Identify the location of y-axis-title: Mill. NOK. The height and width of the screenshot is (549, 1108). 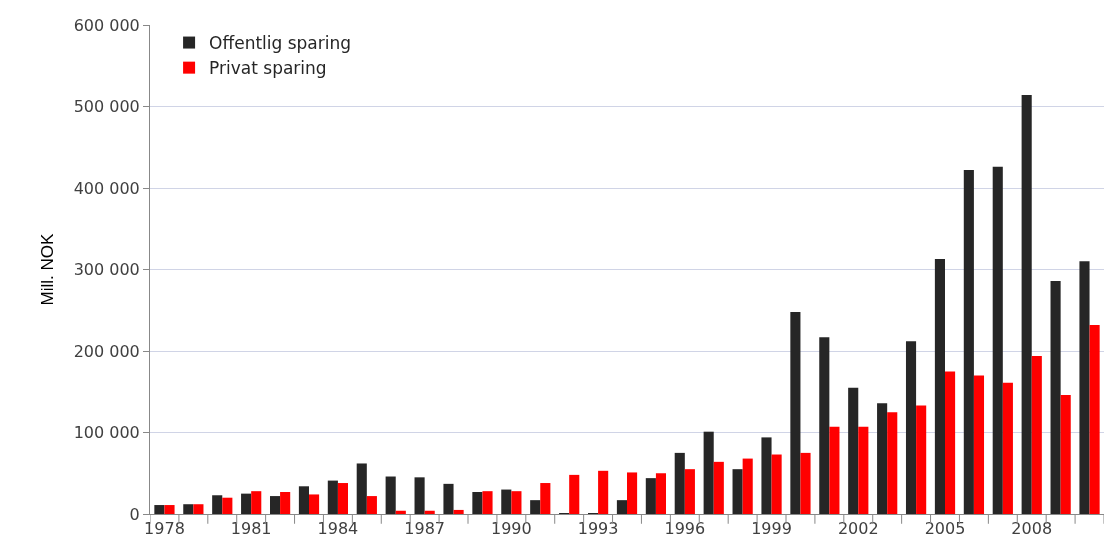
(48, 269).